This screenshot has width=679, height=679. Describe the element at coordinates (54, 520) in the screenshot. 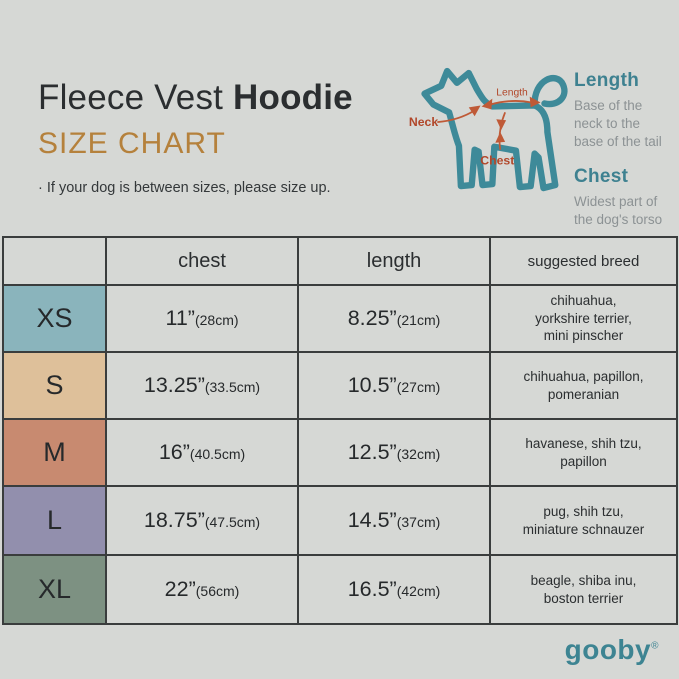

I see `size-cell: L` at that location.